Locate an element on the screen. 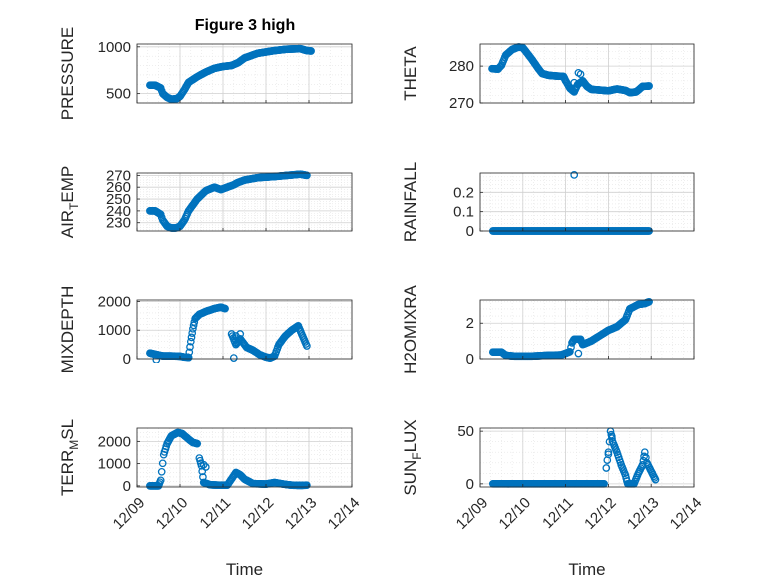 The height and width of the screenshot is (583, 778). chart-panel-theta: 270 280 THETA is located at coordinates (548, 77).